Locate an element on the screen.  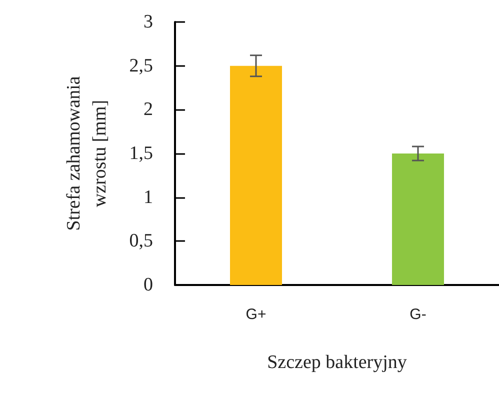
y-tick-label: 2,5 is located at coordinates (141, 65).